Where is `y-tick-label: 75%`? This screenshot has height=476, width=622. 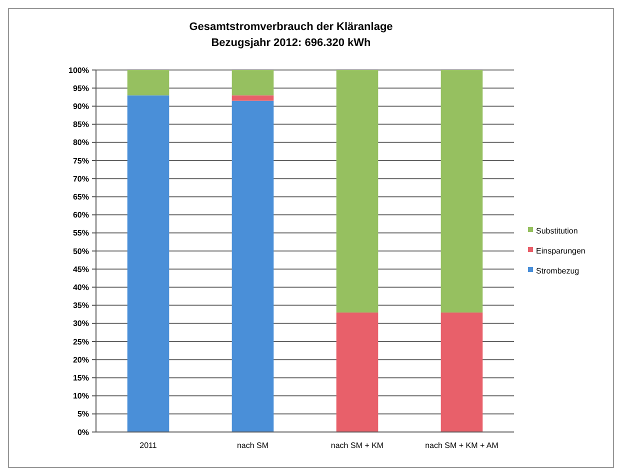
y-tick-label: 75% is located at coordinates (80, 161).